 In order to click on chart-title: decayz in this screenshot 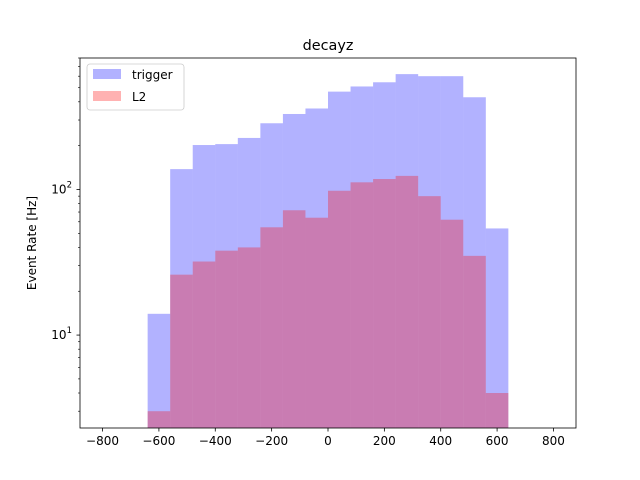, I will do `click(328, 46)`.